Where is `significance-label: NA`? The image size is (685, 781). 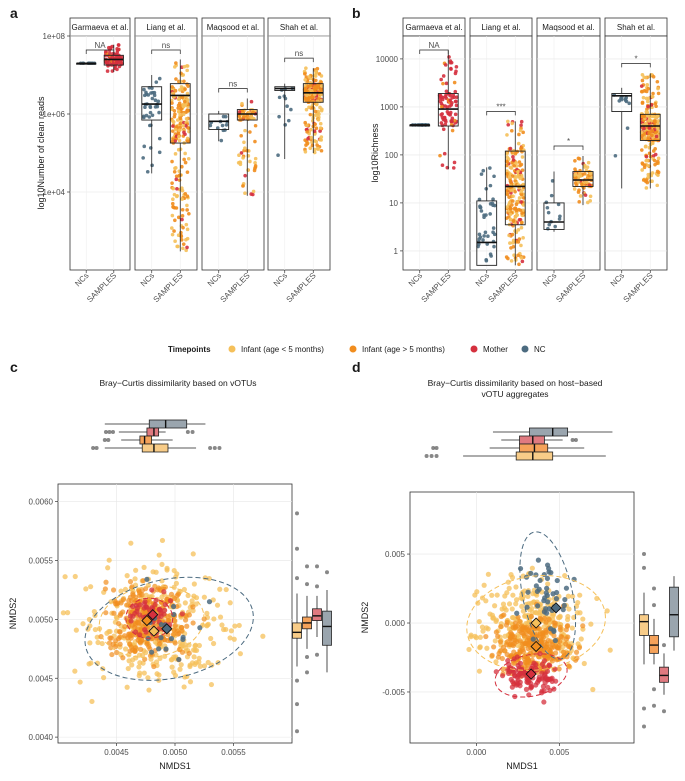
significance-label: NA is located at coordinates (434, 45).